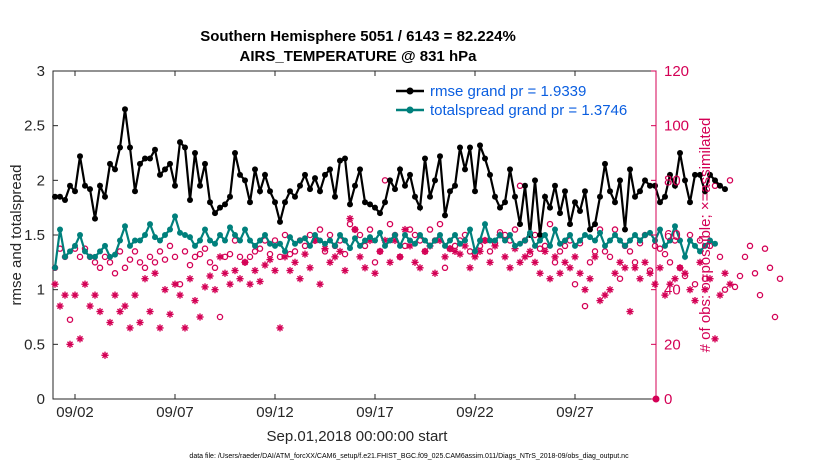 The height and width of the screenshot is (470, 830). Describe the element at coordinates (508, 91) in the screenshot. I see `legend-rmse-label: rmse grand pr = 1.9339` at that location.